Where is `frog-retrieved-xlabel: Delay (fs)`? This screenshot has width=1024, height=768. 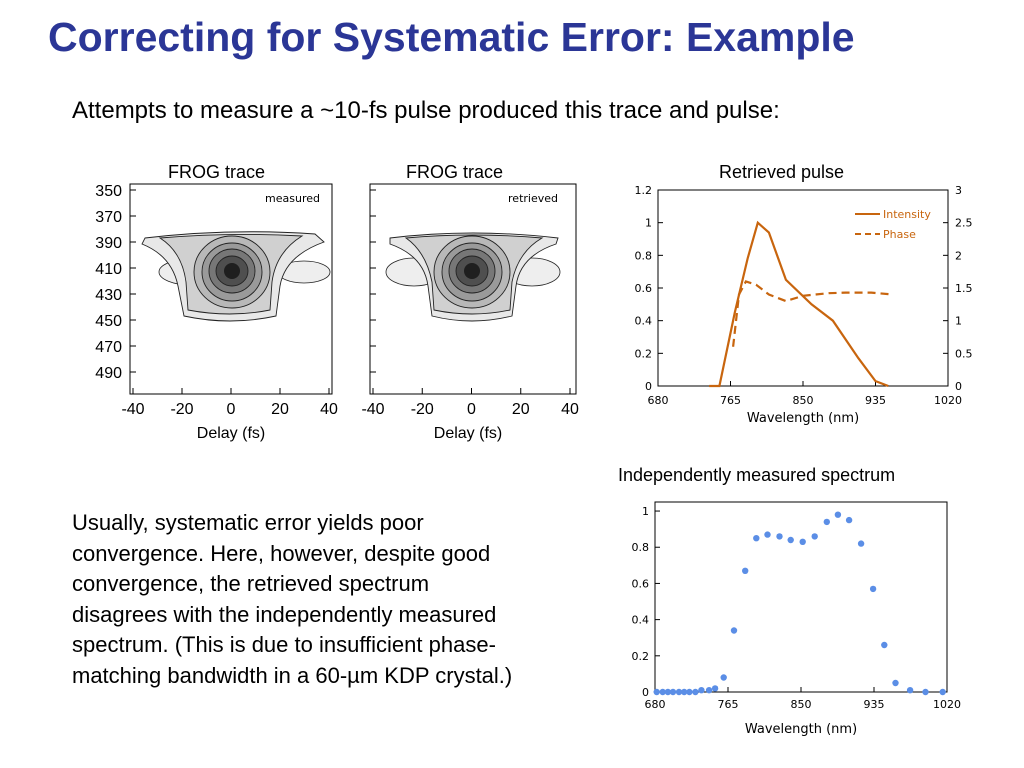
frog-retrieved-xlabel: Delay (fs) is located at coordinates (468, 433).